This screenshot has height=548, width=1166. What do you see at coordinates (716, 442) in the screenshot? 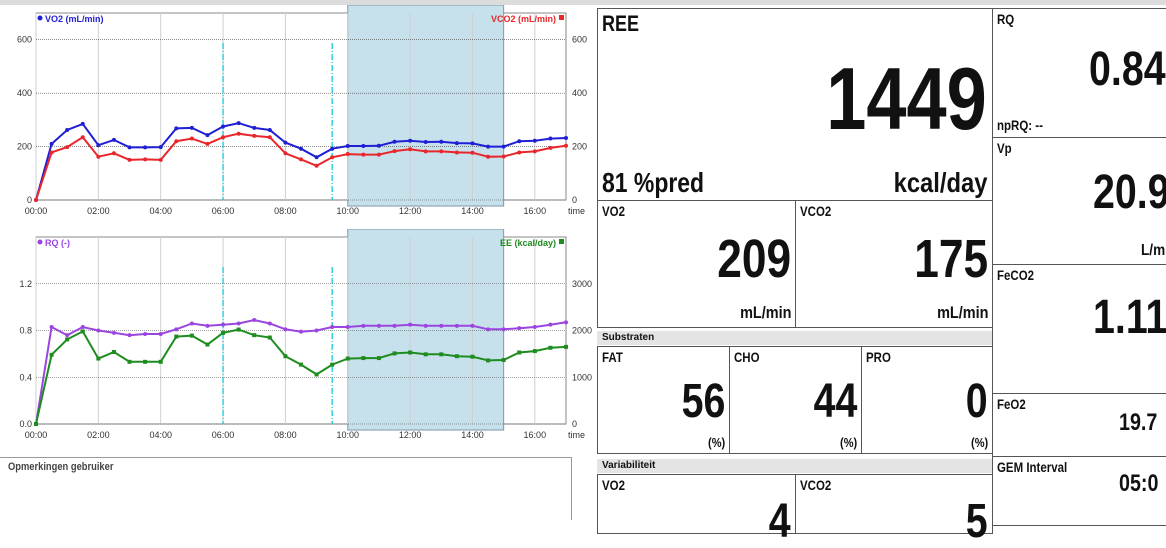
I see `fat-unit: (%)` at bounding box center [716, 442].